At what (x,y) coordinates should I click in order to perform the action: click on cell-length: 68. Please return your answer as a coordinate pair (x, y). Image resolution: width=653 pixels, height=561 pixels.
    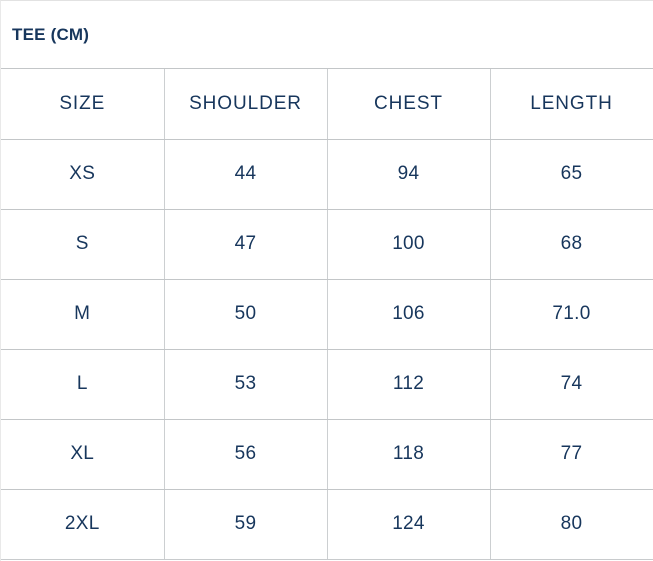
    Looking at the image, I should click on (571, 244).